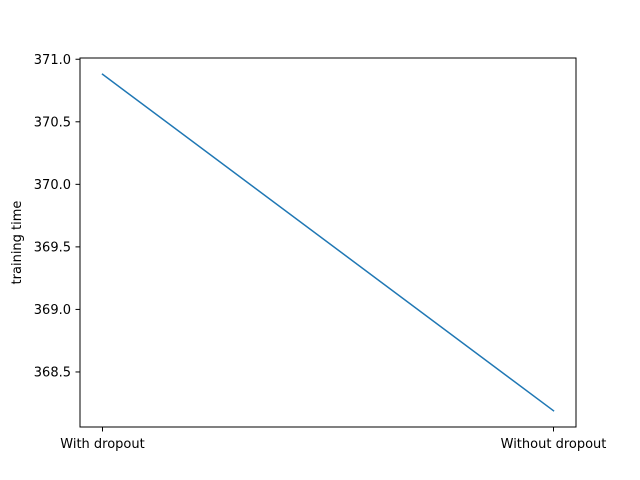 This screenshot has width=640, height=480. What do you see at coordinates (52, 310) in the screenshot?
I see `y-tick-label: 369.0` at bounding box center [52, 310].